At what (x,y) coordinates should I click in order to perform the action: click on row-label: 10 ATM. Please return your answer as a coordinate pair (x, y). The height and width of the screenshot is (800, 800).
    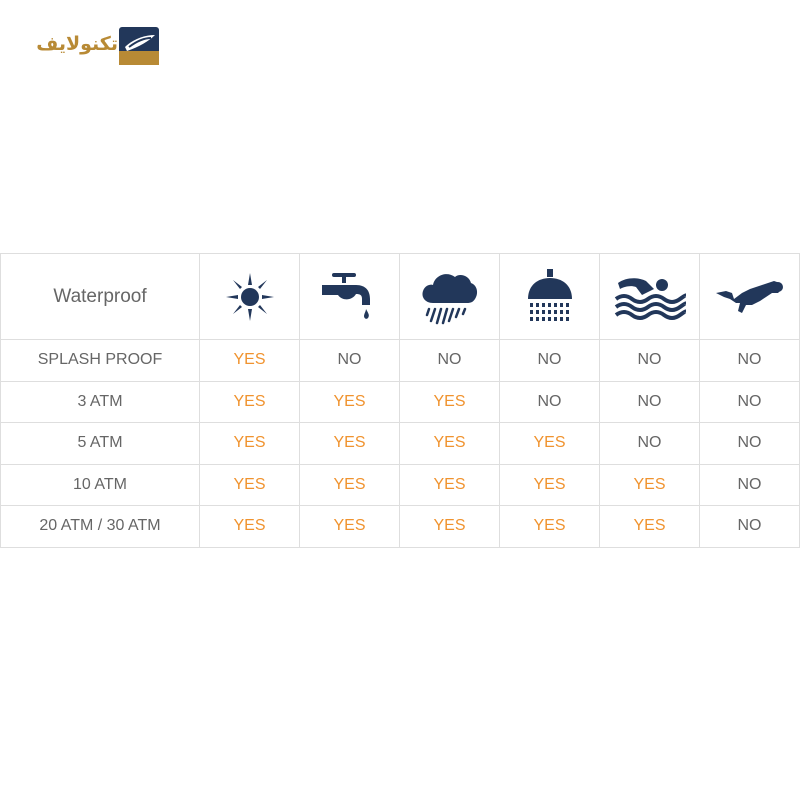
    Looking at the image, I should click on (100, 484).